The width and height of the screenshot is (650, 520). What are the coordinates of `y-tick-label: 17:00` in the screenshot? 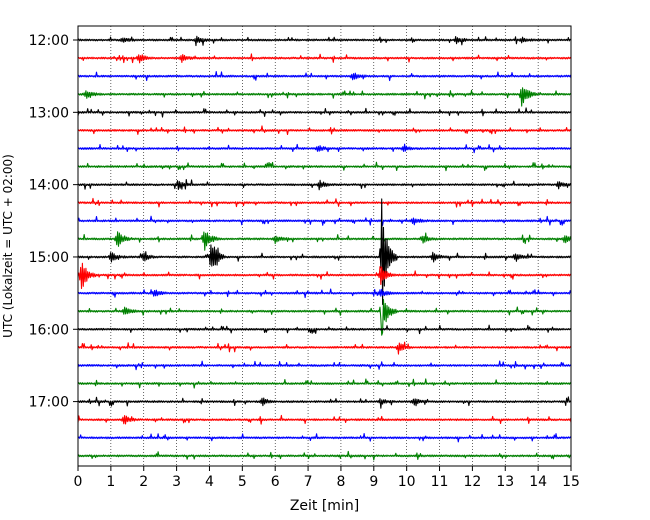 It's located at (49, 403).